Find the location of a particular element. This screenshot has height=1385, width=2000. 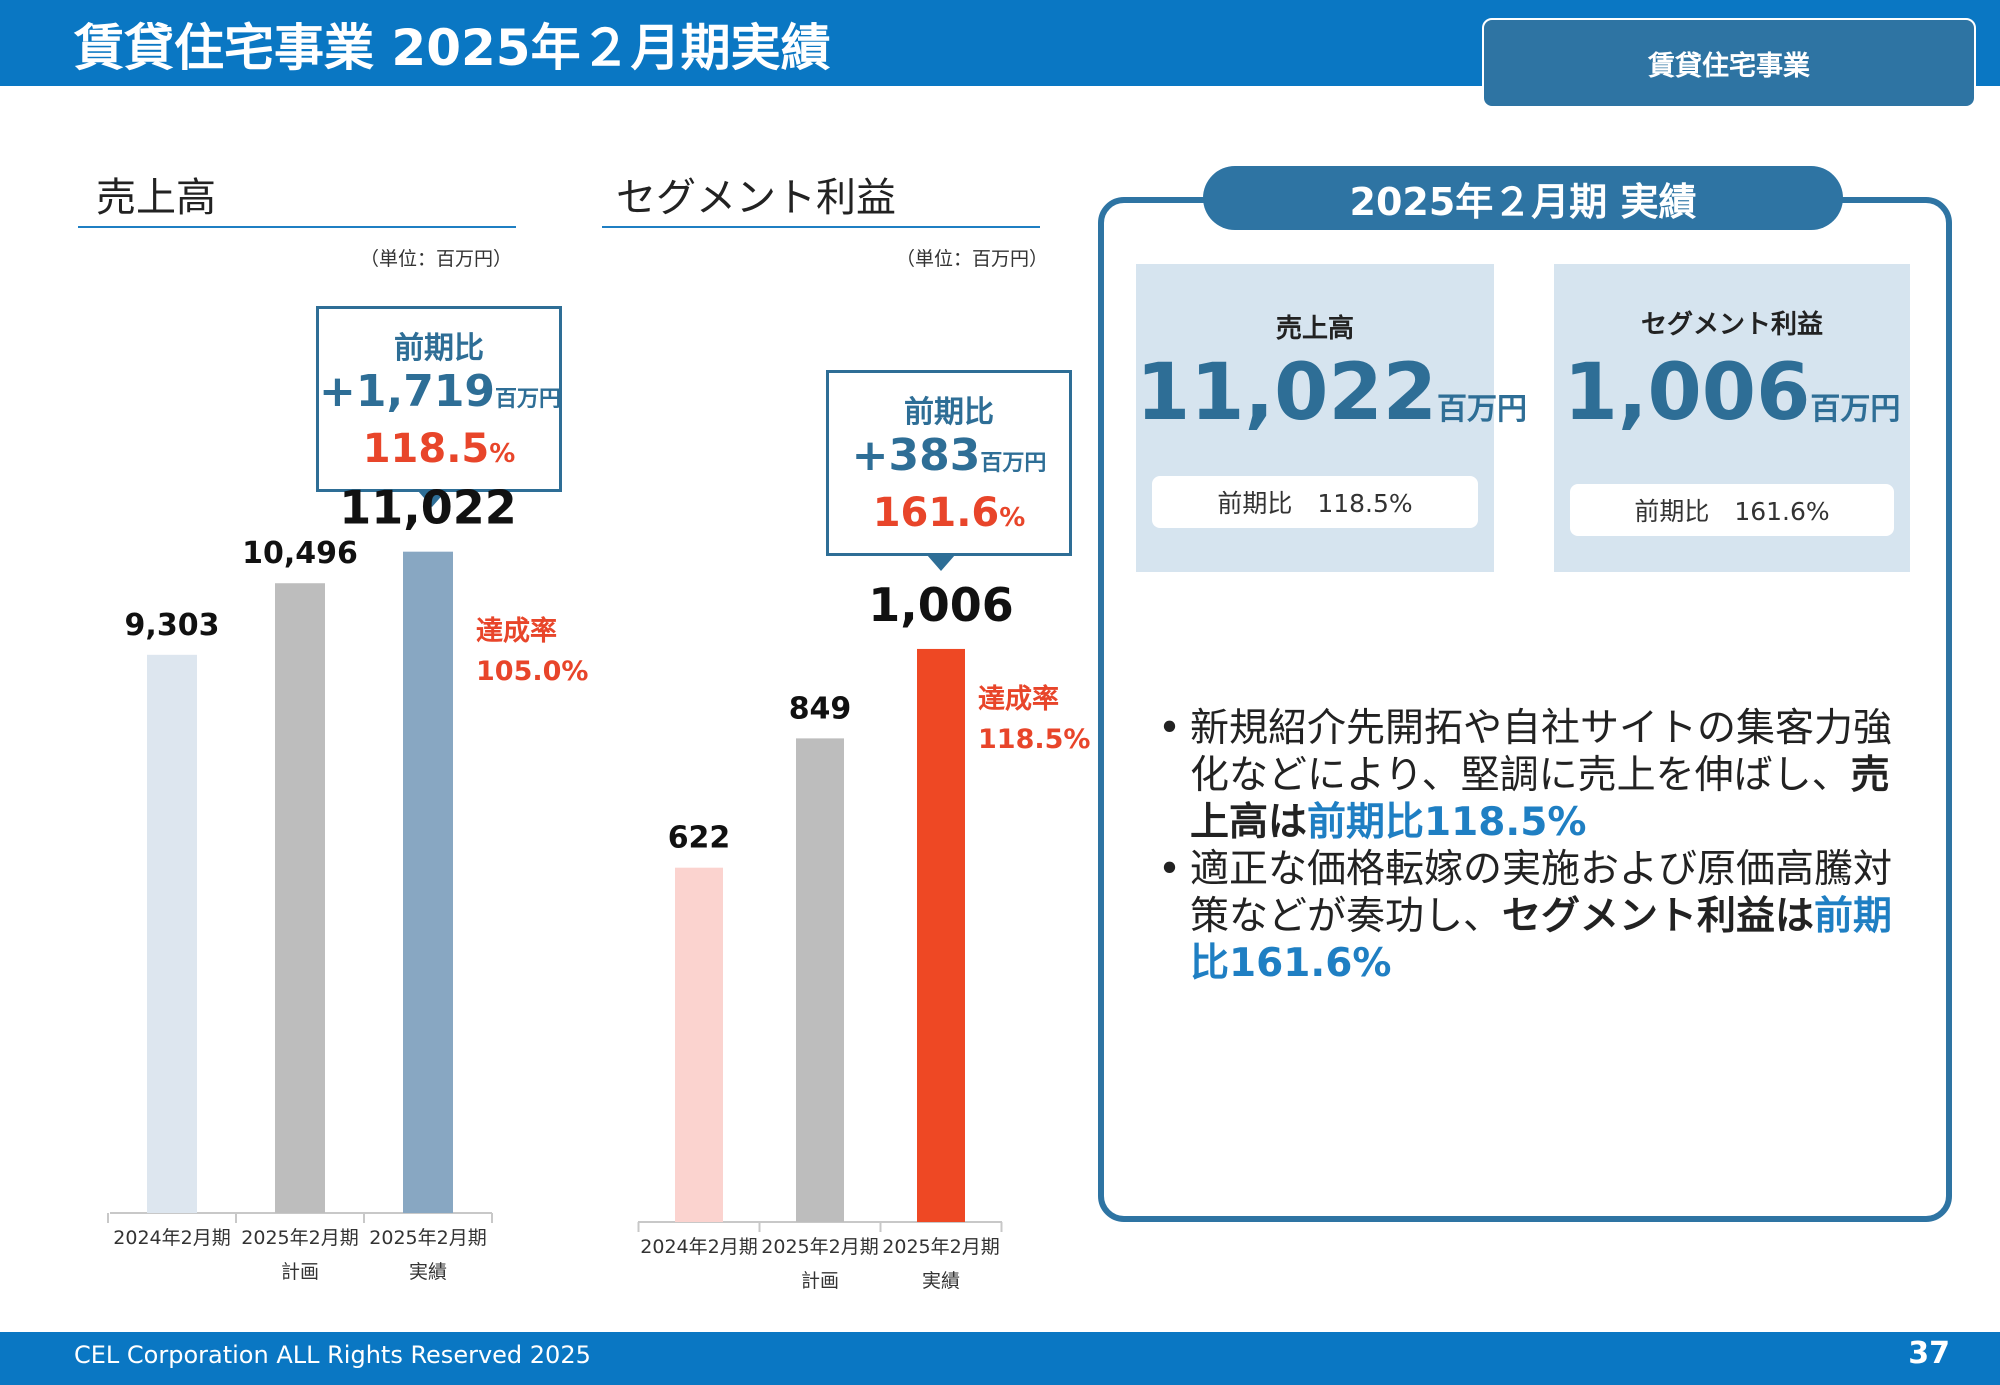

page-title: 賃貸住宅事業 2025年２月期実績 is located at coordinates (452, 48).